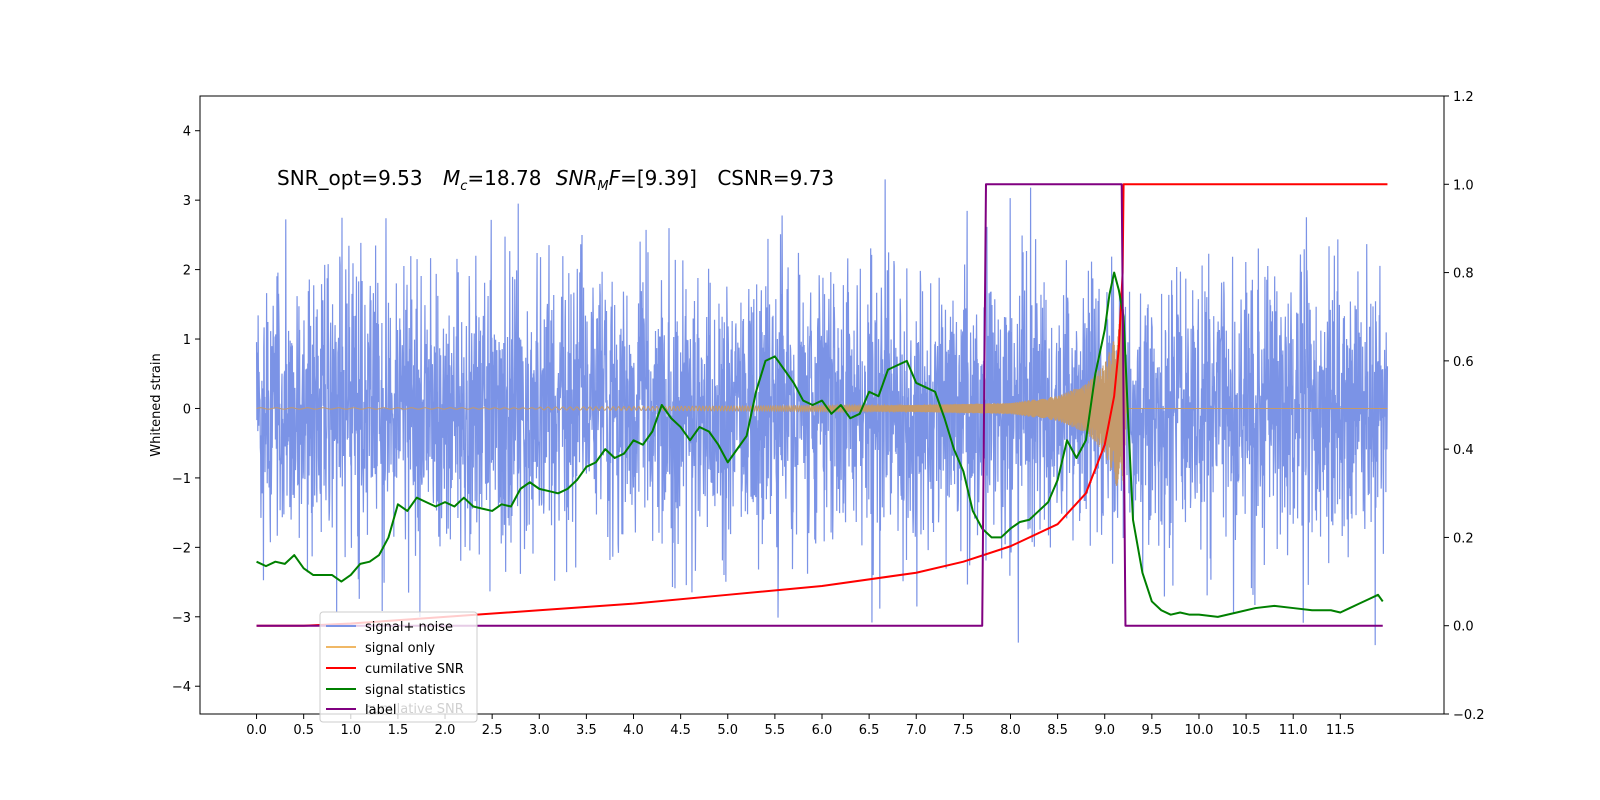  Describe the element at coordinates (504, 178) in the screenshot. I see `mc-value: =18.78` at that location.